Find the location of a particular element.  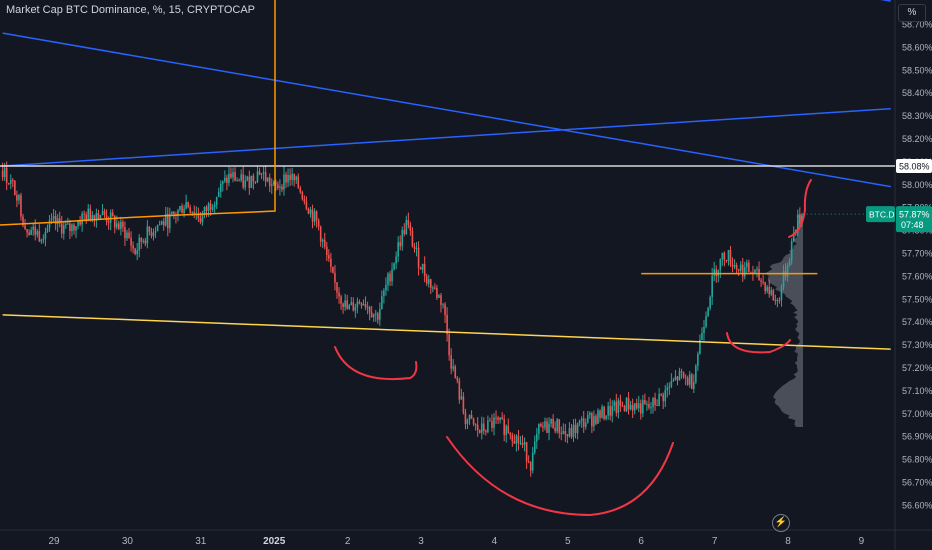

symbol-label: BTC.D is located at coordinates (882, 215).